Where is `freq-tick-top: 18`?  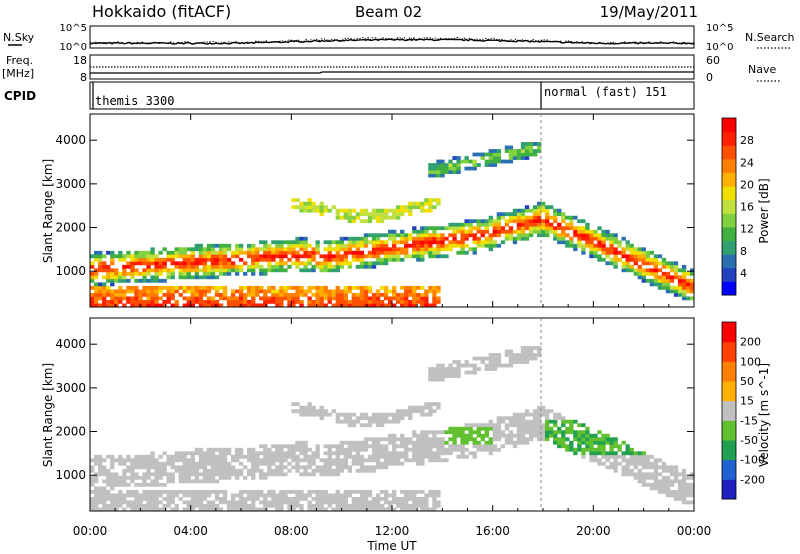 freq-tick-top: 18 is located at coordinates (80, 60).